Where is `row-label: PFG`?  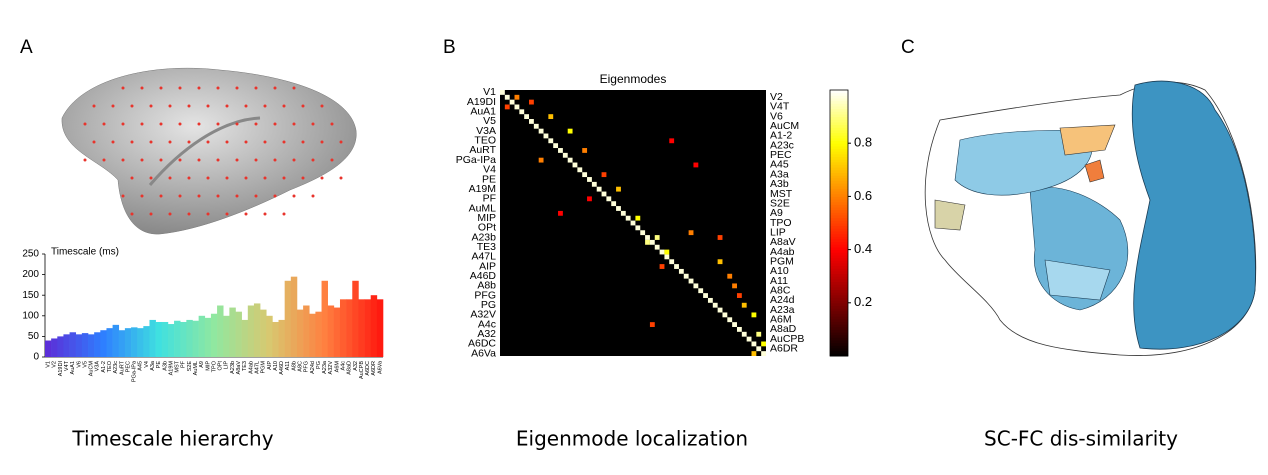
row-label: PFG is located at coordinates (485, 295).